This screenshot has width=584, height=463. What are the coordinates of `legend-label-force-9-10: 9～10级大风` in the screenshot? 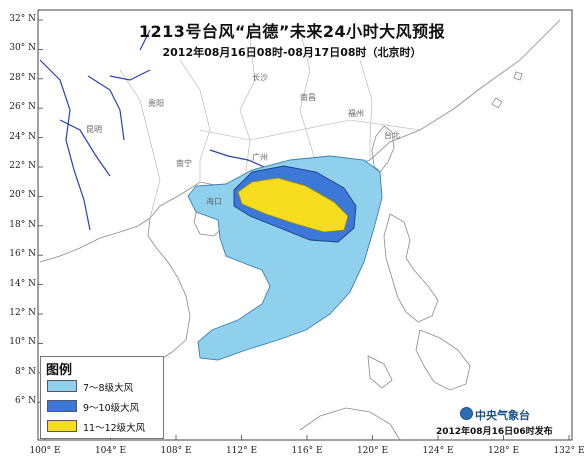 It's located at (111, 408).